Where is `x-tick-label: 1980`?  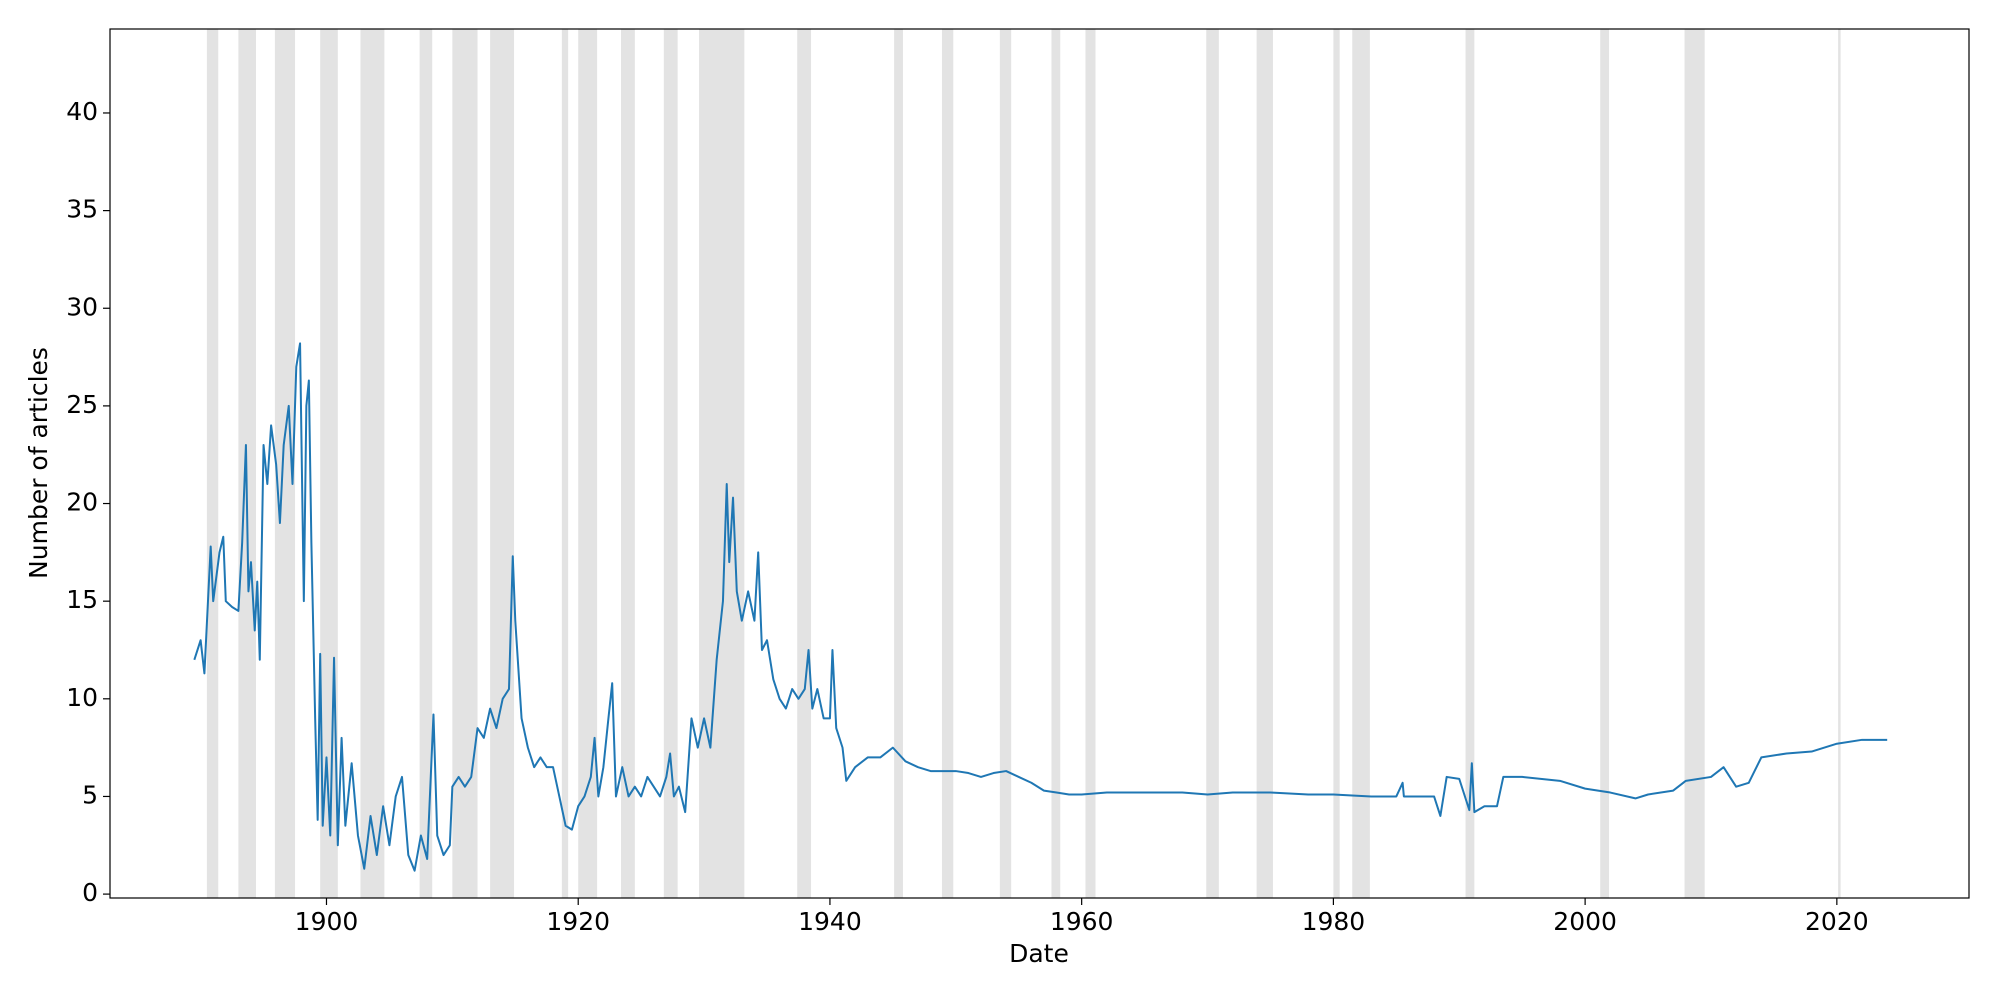
x-tick-label: 1980 is located at coordinates (1334, 921).